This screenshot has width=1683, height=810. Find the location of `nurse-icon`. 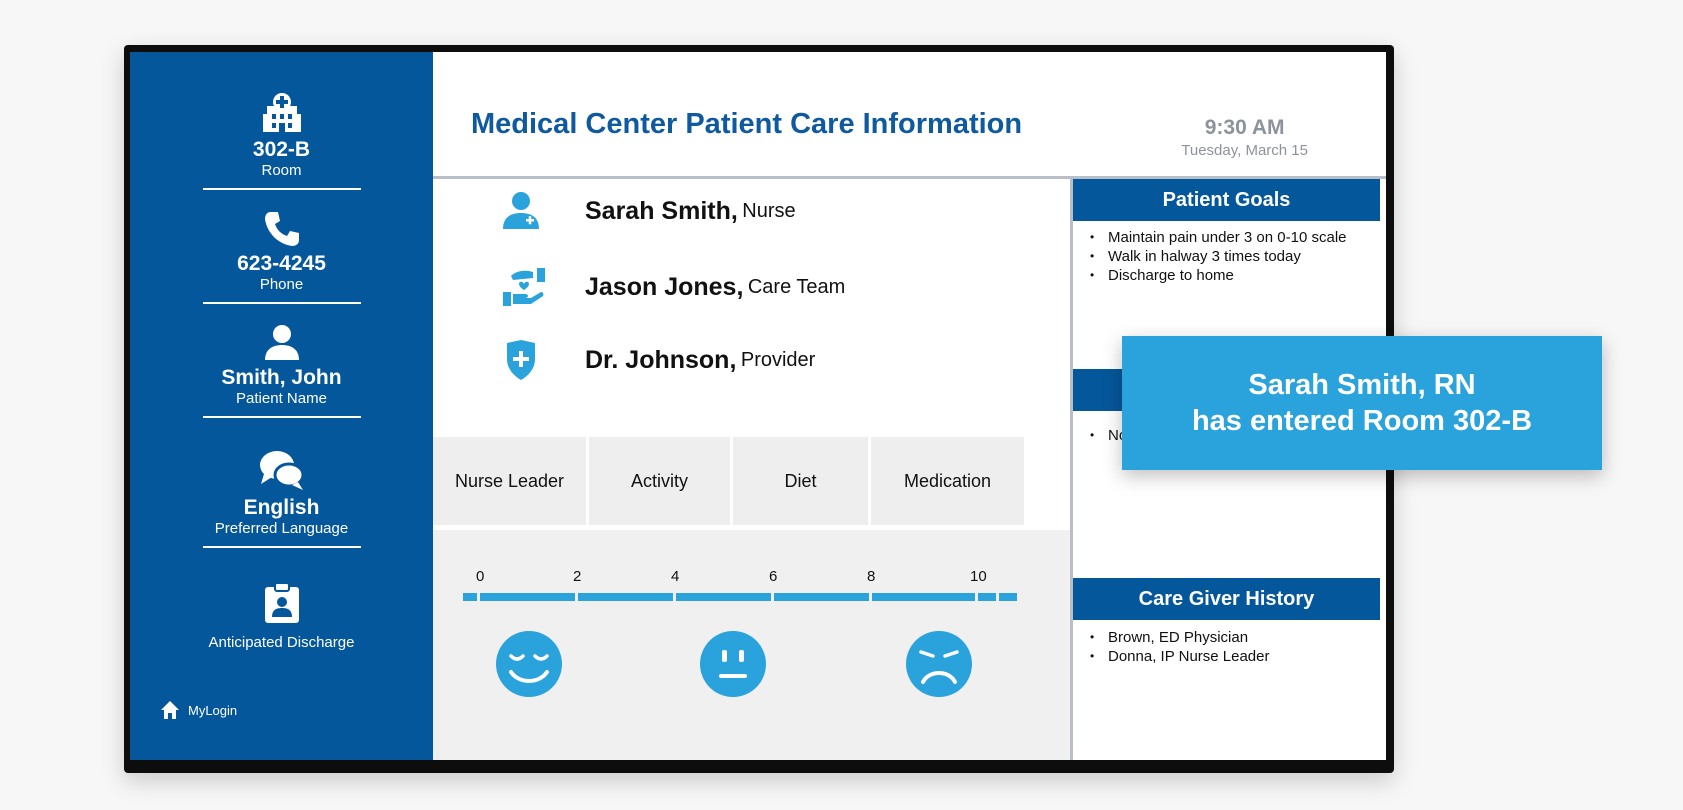

nurse-icon is located at coordinates (521, 210).